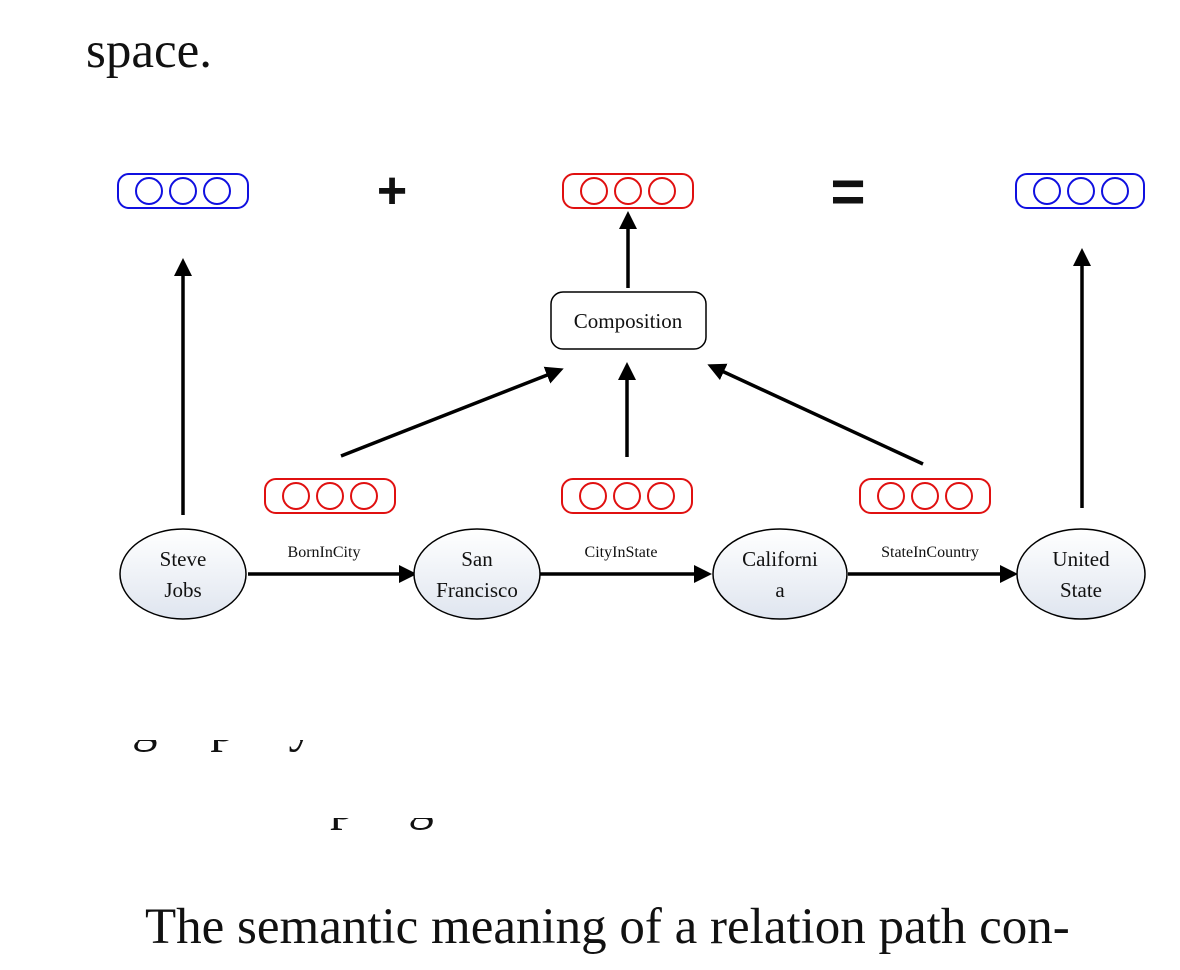  What do you see at coordinates (780, 574) in the screenshot?
I see `entity-node-3: Californi a` at bounding box center [780, 574].